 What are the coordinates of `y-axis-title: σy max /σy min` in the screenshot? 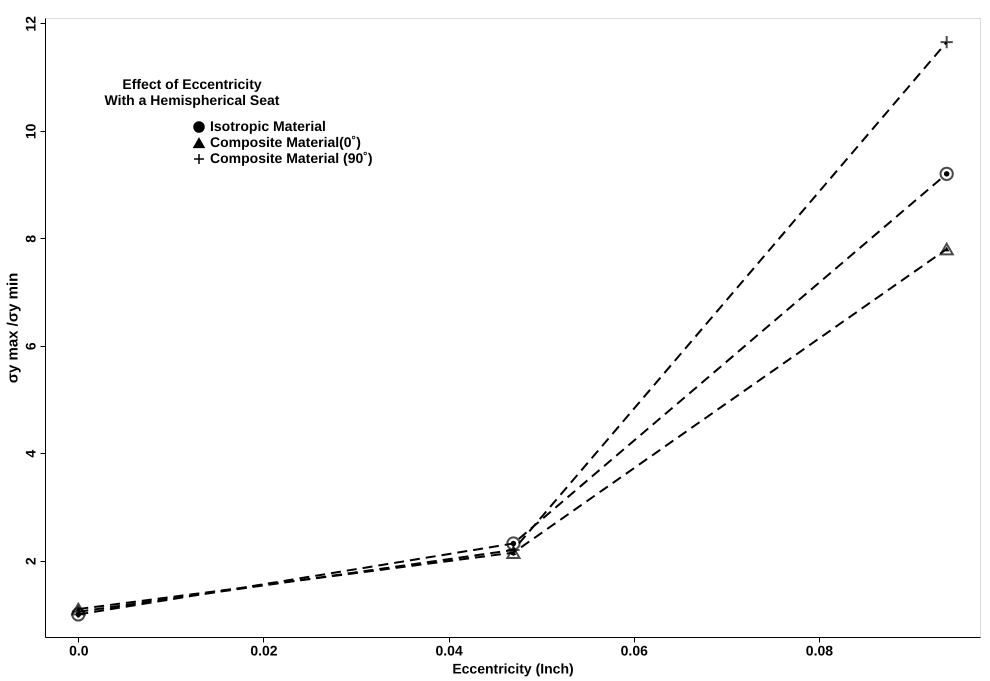 It's located at (13, 328).